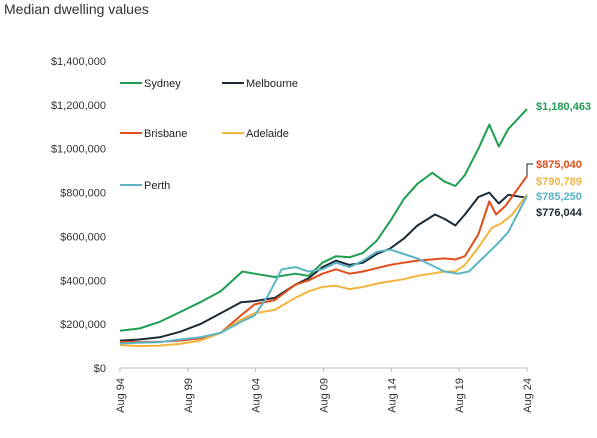 The image size is (597, 438). I want to click on x-tick-label: Aug 04, so click(257, 395).